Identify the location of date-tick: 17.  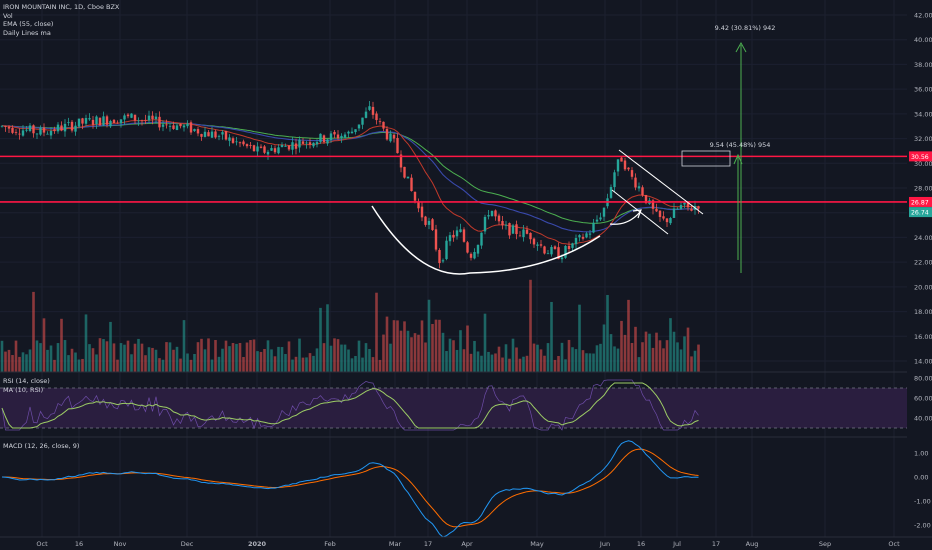
(428, 544).